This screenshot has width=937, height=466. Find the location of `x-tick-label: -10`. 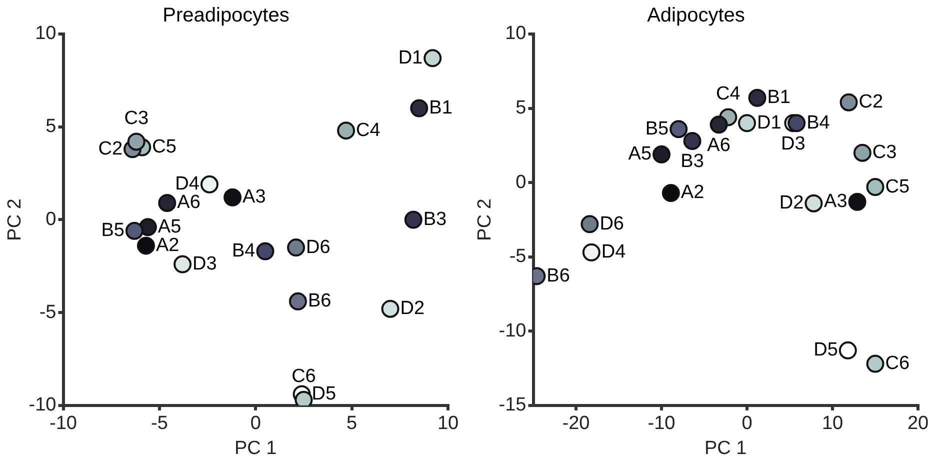

x-tick-label: -10 is located at coordinates (662, 423).